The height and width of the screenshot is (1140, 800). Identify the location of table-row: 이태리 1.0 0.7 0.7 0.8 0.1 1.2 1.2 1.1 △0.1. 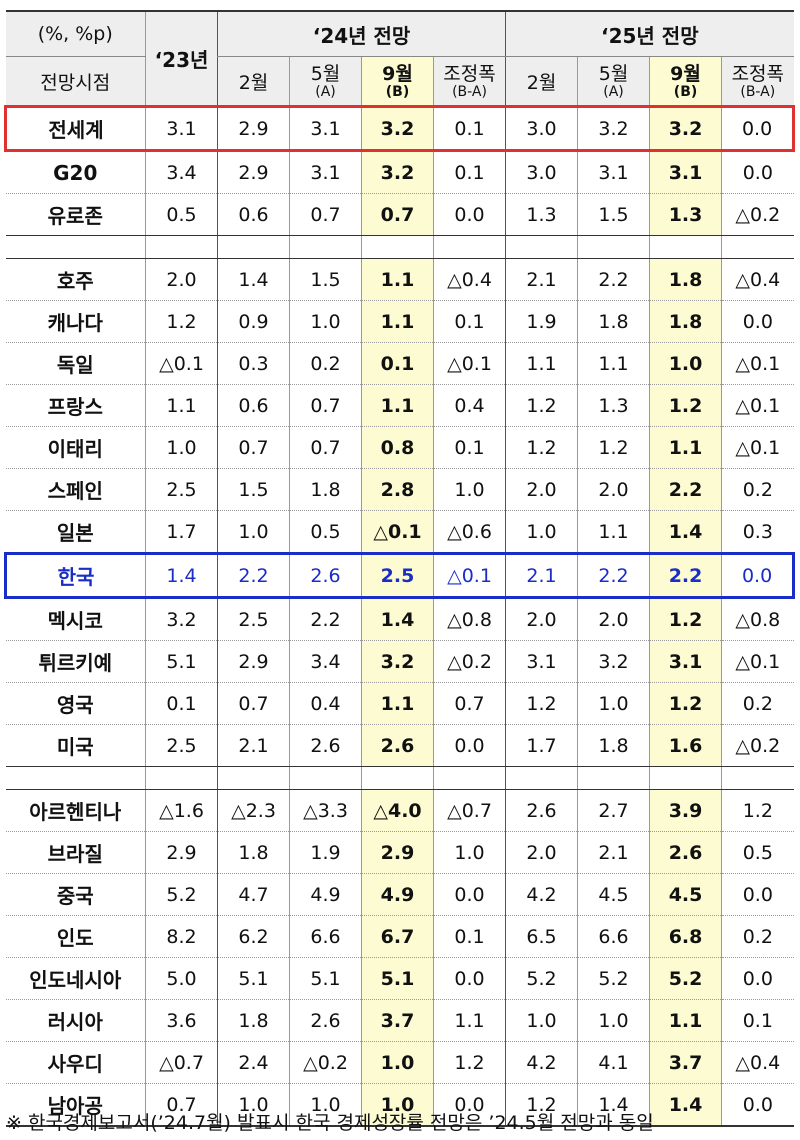
(399, 447).